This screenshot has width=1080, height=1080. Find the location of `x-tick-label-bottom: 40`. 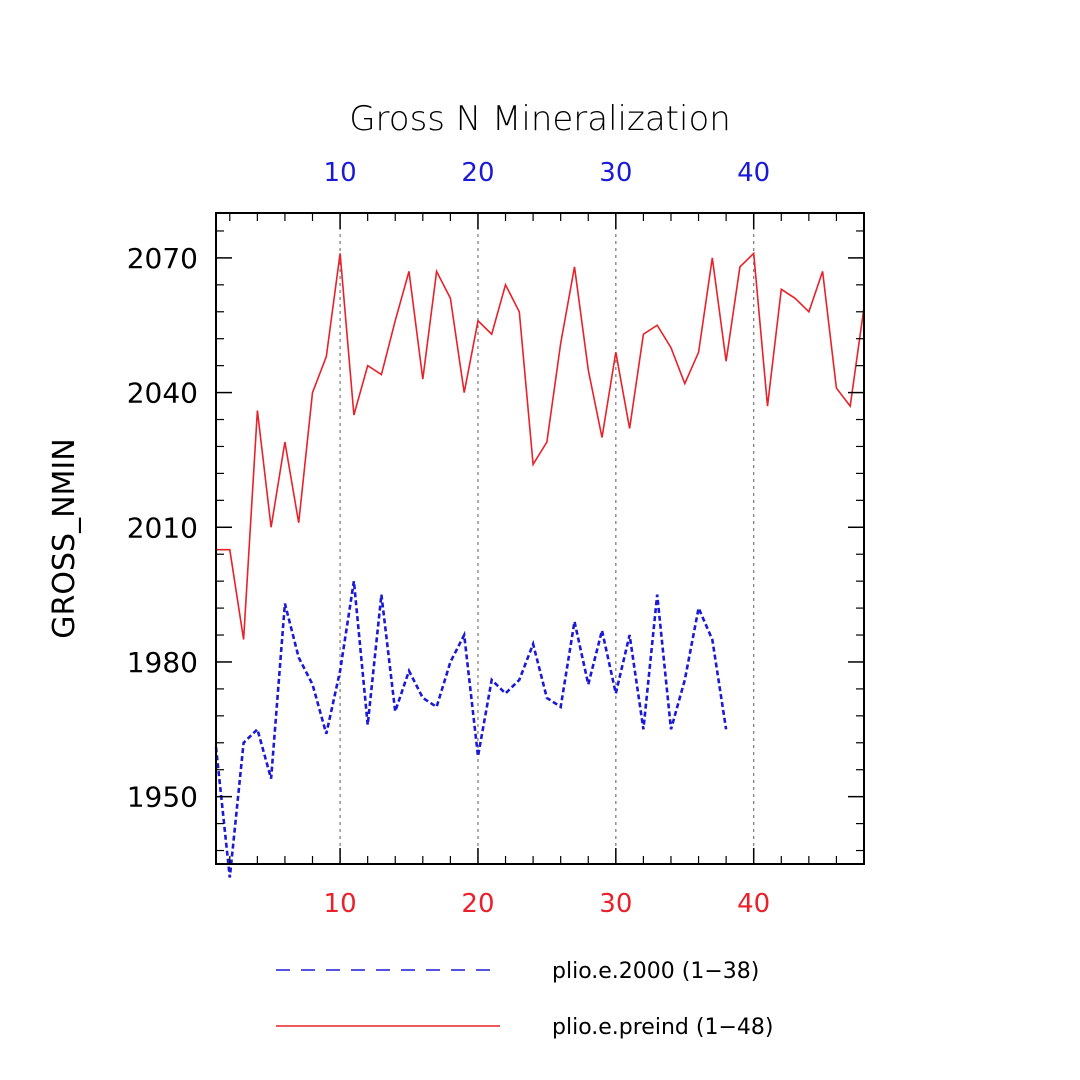

x-tick-label-bottom: 40 is located at coordinates (753, 904).